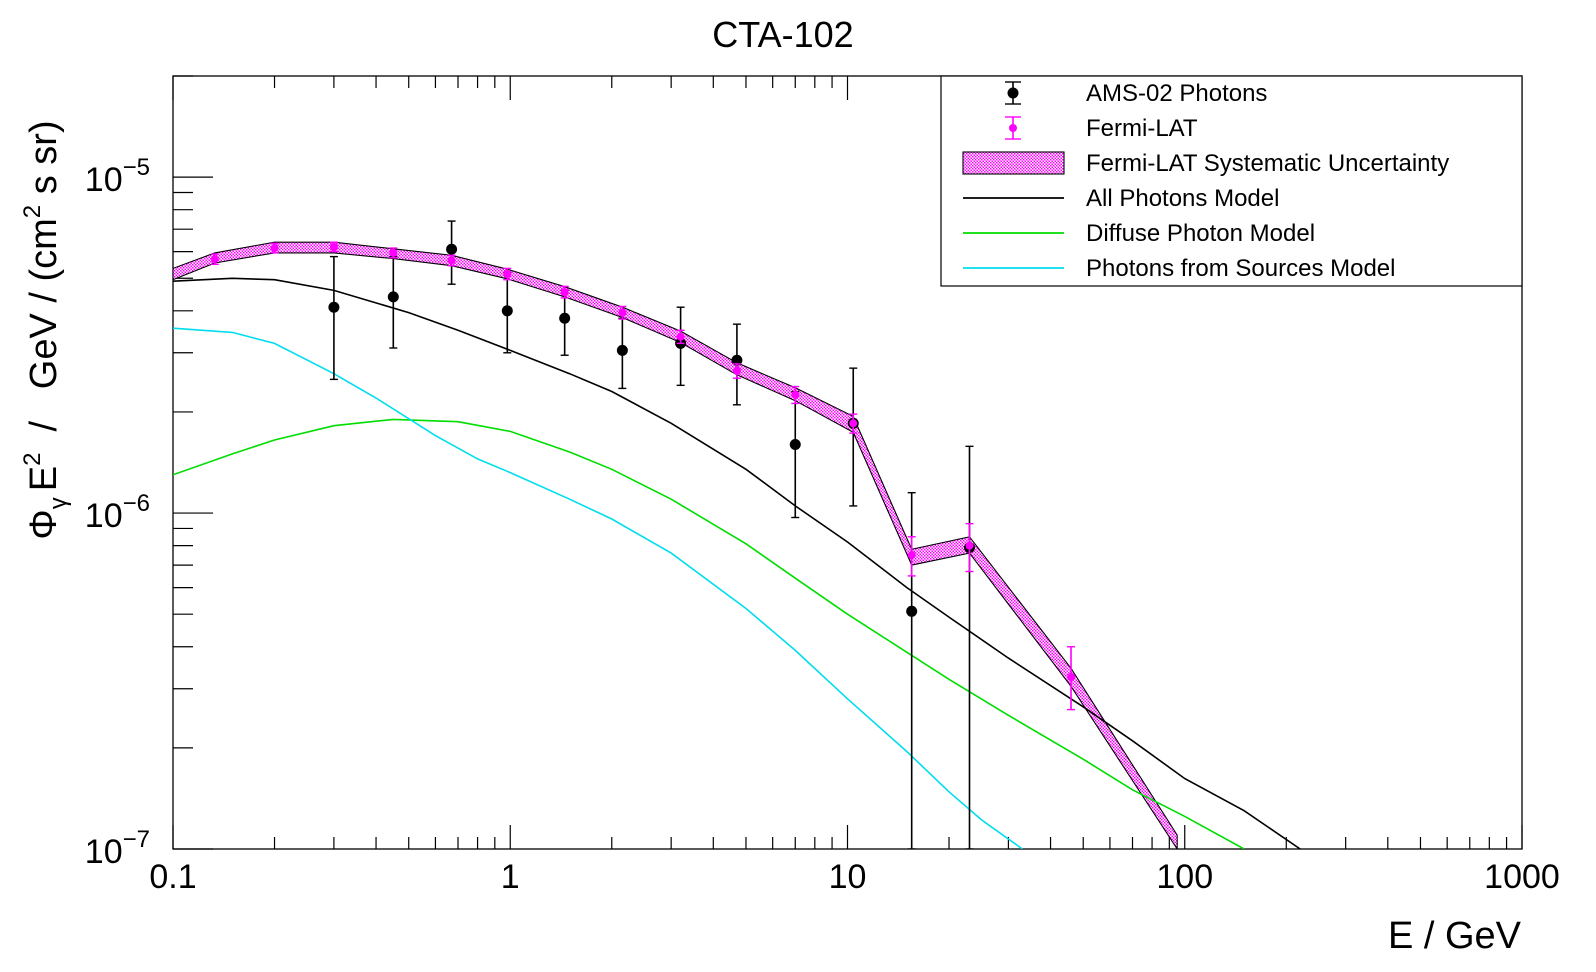  What do you see at coordinates (782, 34) in the screenshot?
I see `chart-title: CTA-102` at bounding box center [782, 34].